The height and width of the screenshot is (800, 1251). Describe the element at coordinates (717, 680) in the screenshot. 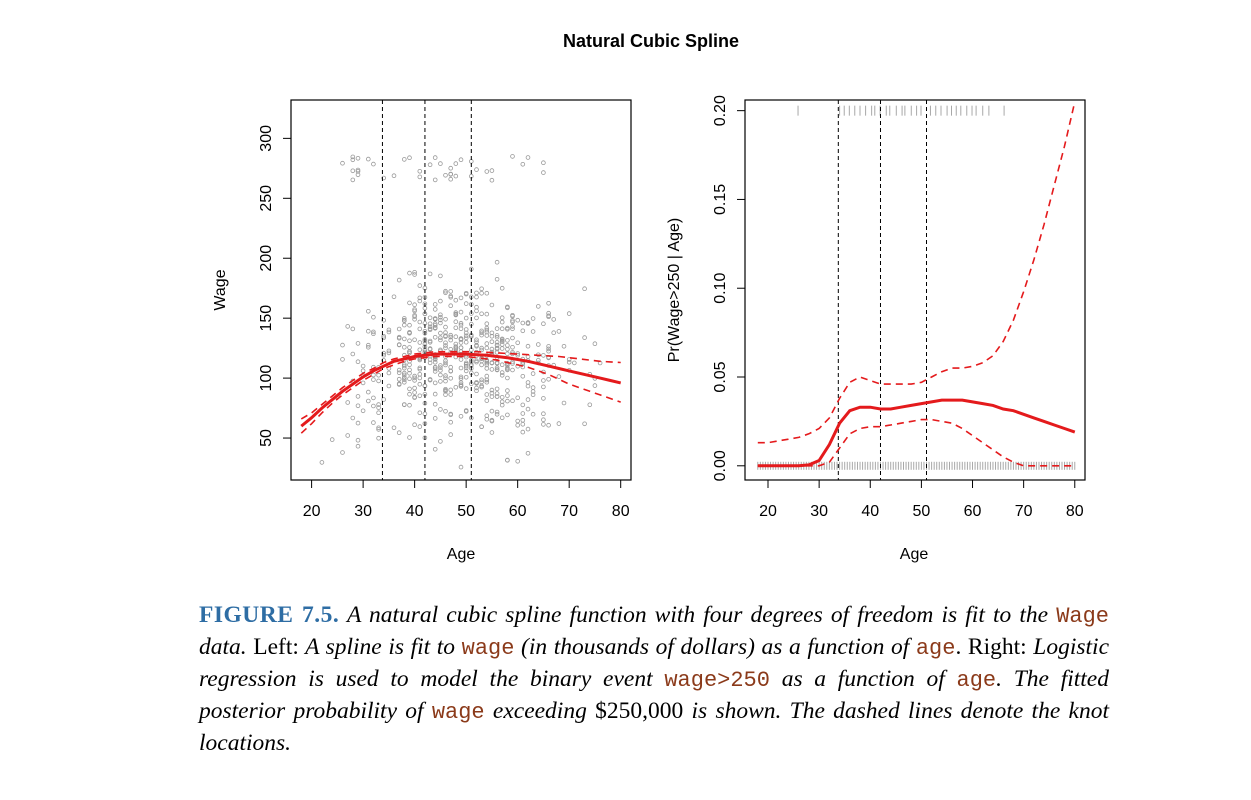

I see `caption-code: wage>250` at that location.